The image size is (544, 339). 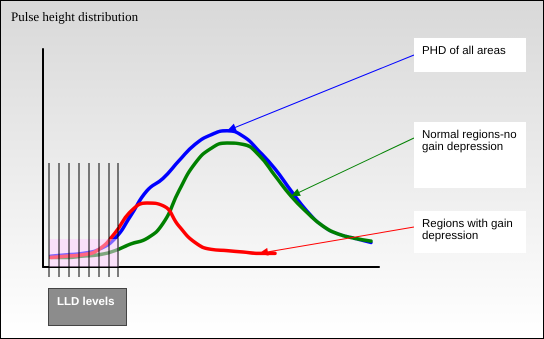 What do you see at coordinates (74, 17) in the screenshot?
I see `chart-title: Pulse height distribution` at bounding box center [74, 17].